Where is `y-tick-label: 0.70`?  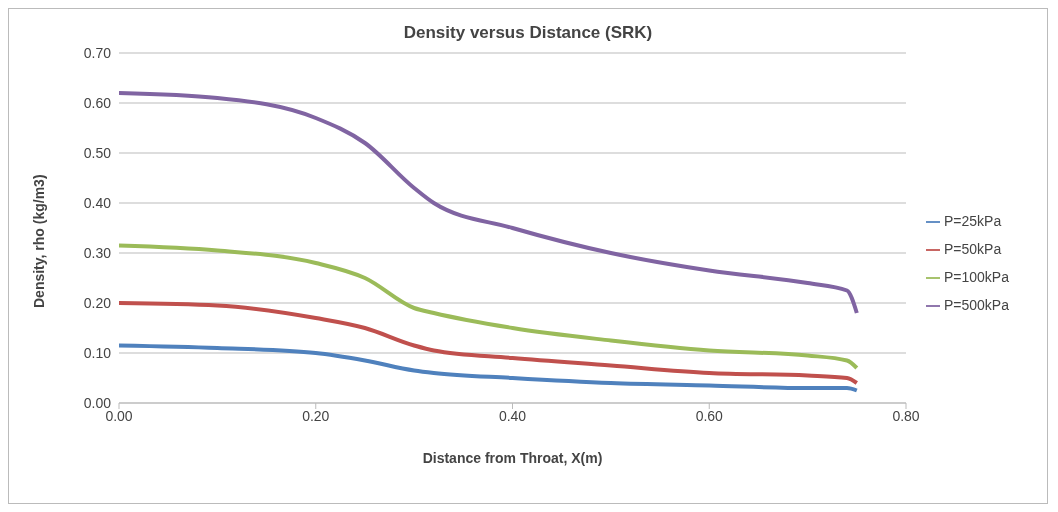 y-tick-label: 0.70 is located at coordinates (97, 52).